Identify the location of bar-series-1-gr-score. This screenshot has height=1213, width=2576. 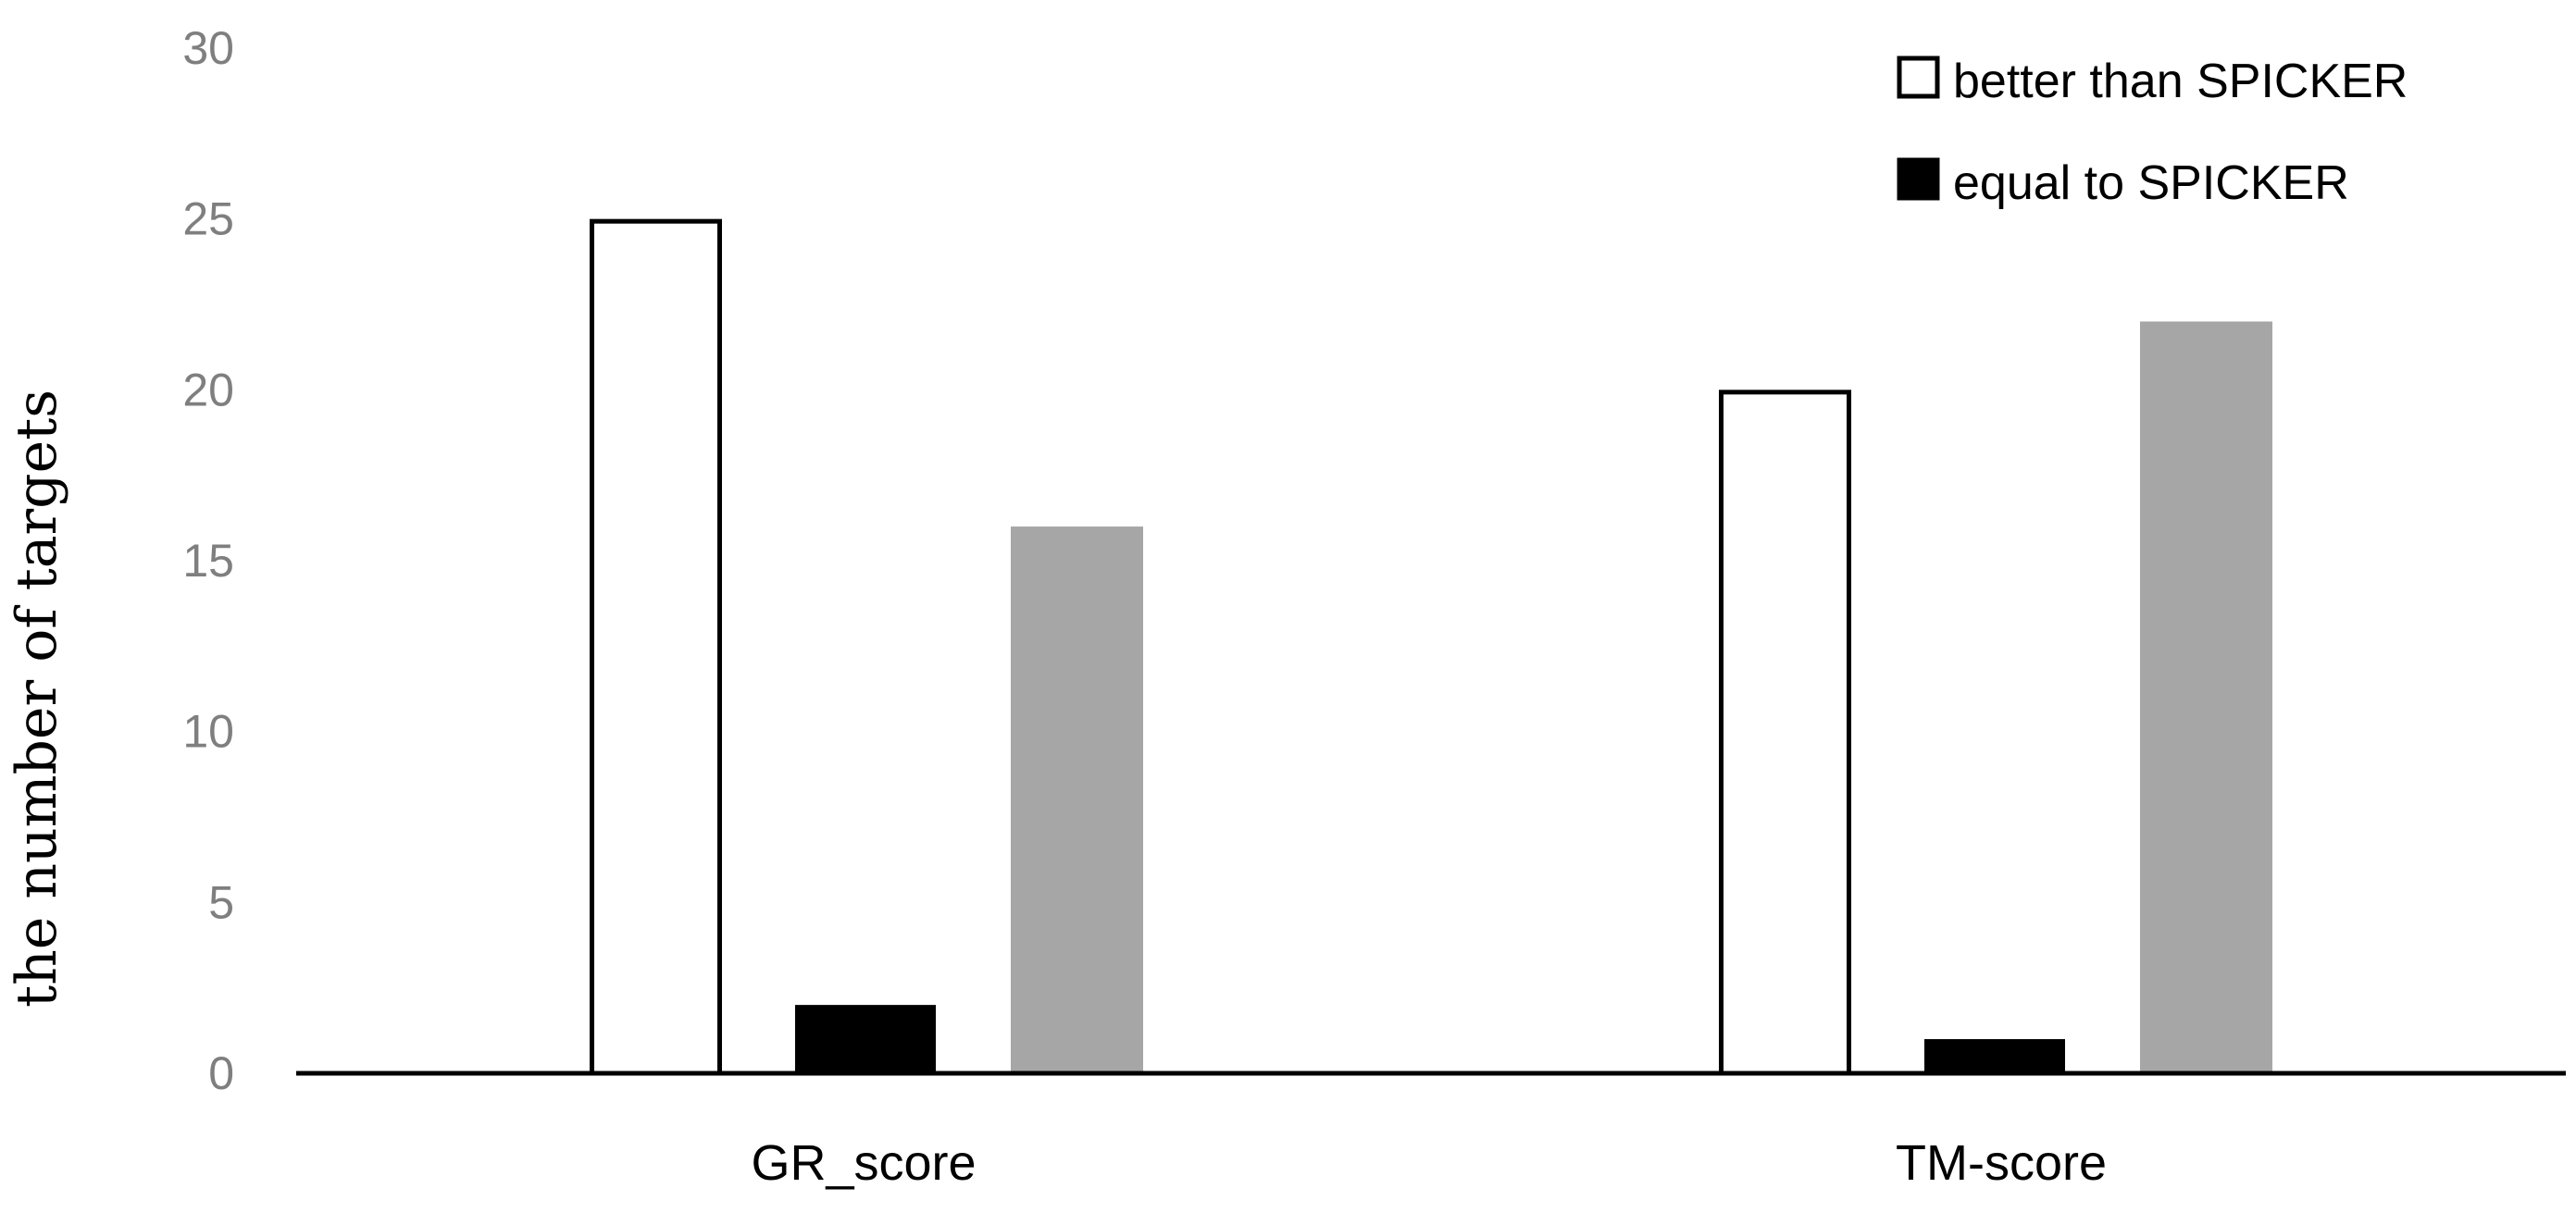
(656, 647).